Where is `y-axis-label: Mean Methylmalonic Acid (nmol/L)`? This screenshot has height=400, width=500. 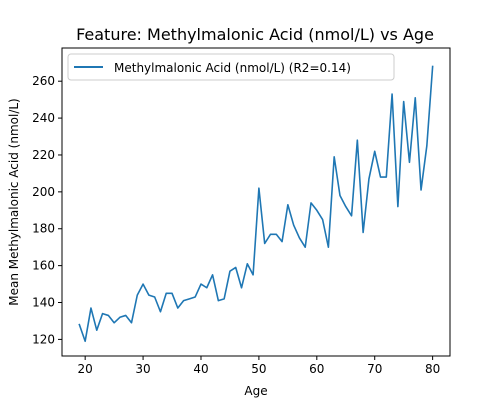 y-axis-label: Mean Methylmalonic Acid (nmol/L) is located at coordinates (14, 202).